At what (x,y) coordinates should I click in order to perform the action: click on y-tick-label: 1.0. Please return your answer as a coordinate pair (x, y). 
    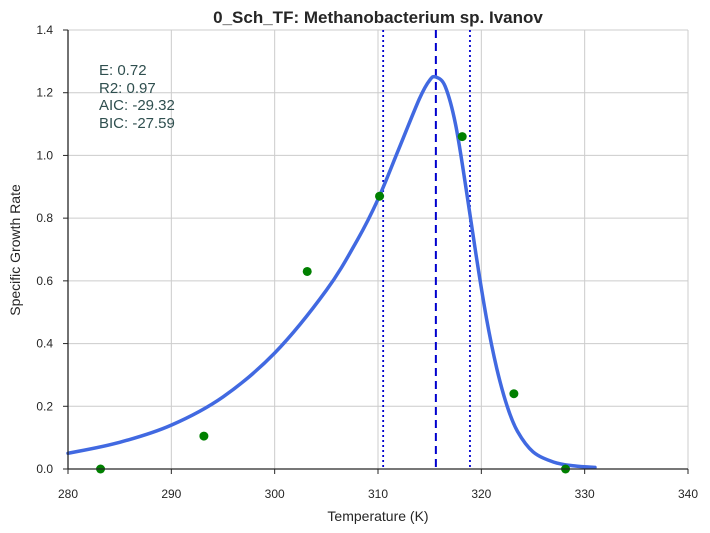
    Looking at the image, I should click on (44, 155).